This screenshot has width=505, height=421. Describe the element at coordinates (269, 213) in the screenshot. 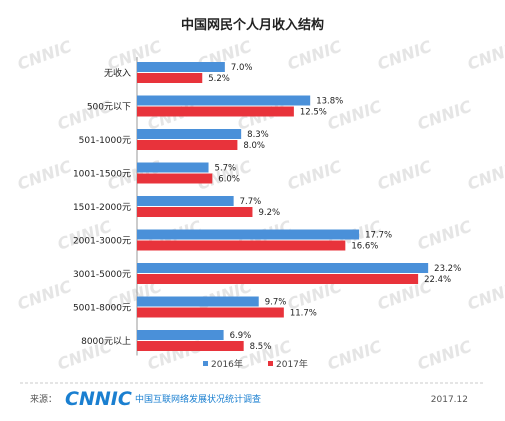

I see `value-label: 9.2%` at that location.